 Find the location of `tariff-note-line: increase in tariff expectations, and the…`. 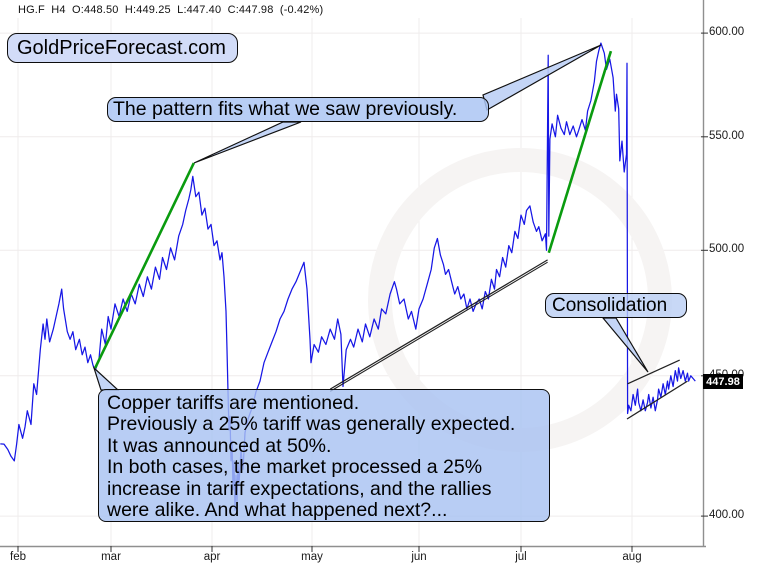

tariff-note-line: increase in tariff expectations, and the… is located at coordinates (299, 488).